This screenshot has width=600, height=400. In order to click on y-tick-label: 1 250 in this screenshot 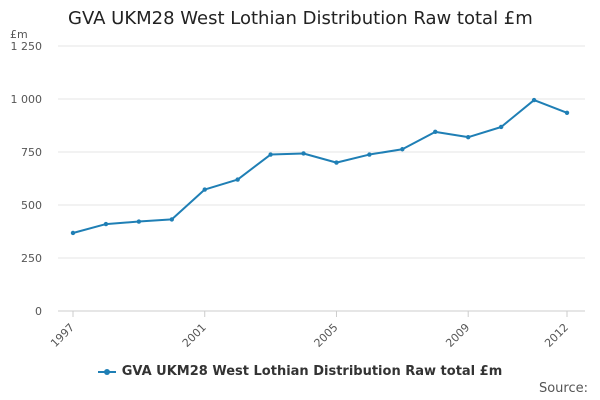, I will do `click(27, 46)`.